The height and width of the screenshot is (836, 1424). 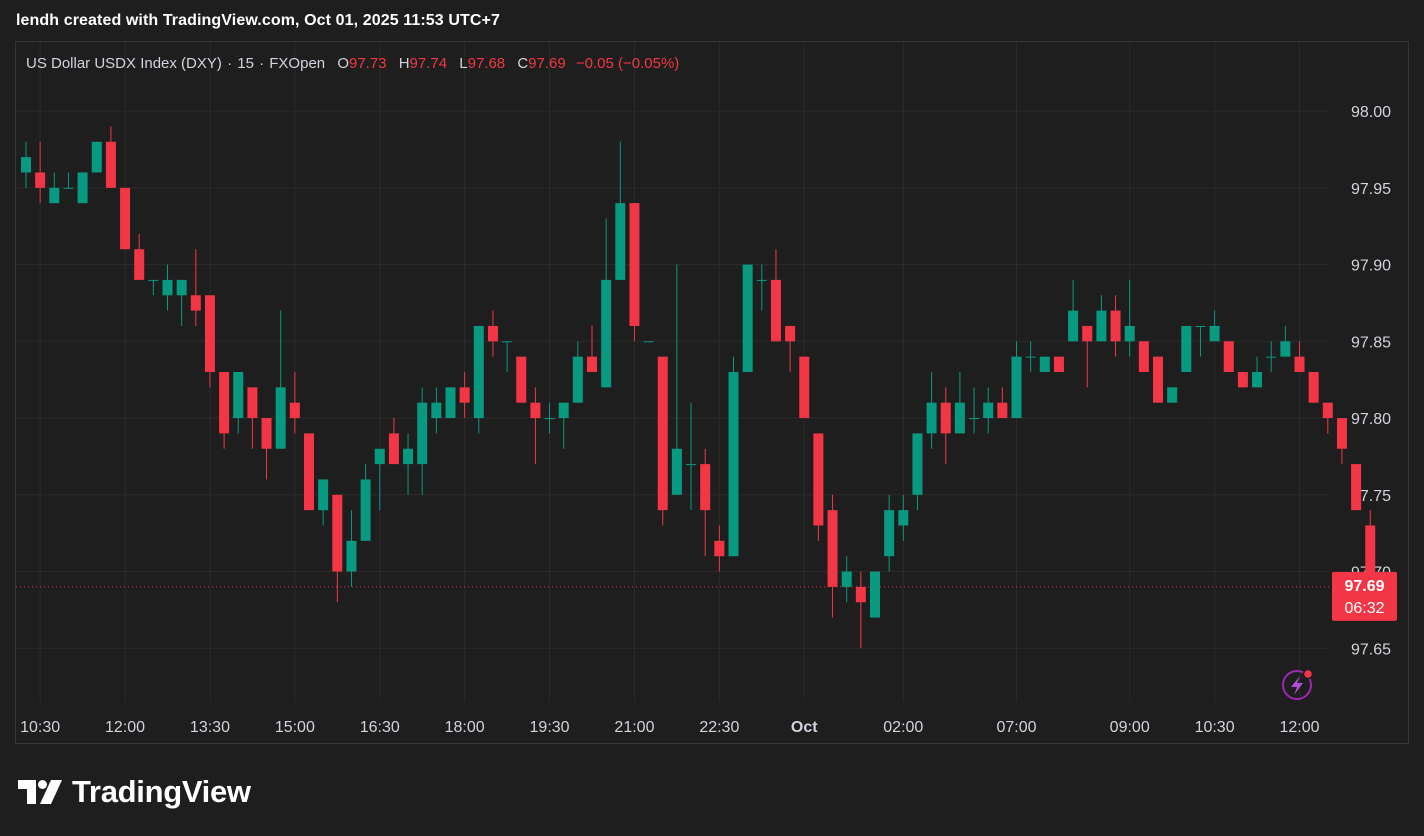 What do you see at coordinates (343, 63) in the screenshot?
I see `legend-open-label: O` at bounding box center [343, 63].